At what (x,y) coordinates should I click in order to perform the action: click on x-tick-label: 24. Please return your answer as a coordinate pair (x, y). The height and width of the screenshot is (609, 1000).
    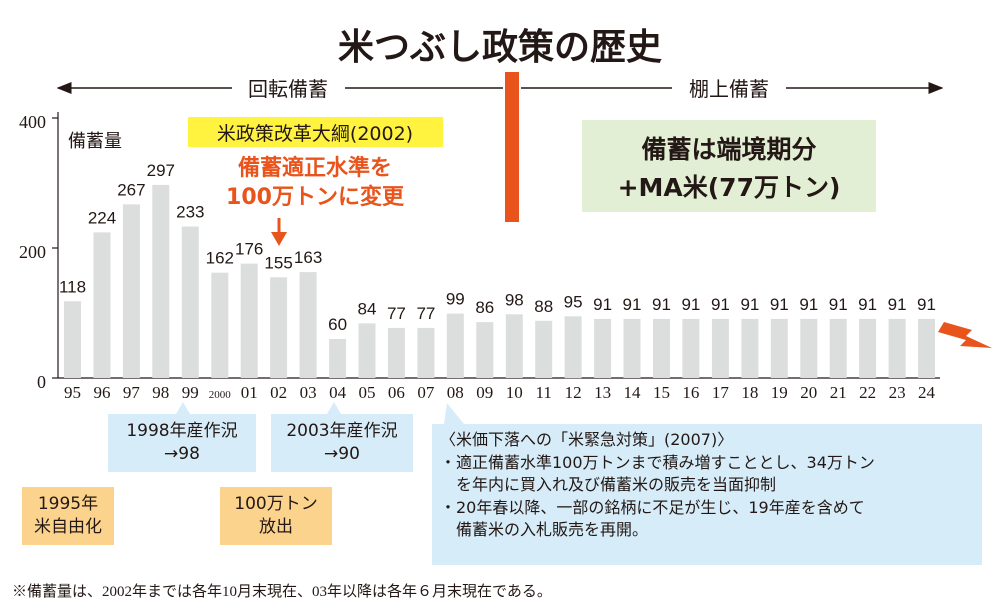
    Looking at the image, I should click on (927, 392).